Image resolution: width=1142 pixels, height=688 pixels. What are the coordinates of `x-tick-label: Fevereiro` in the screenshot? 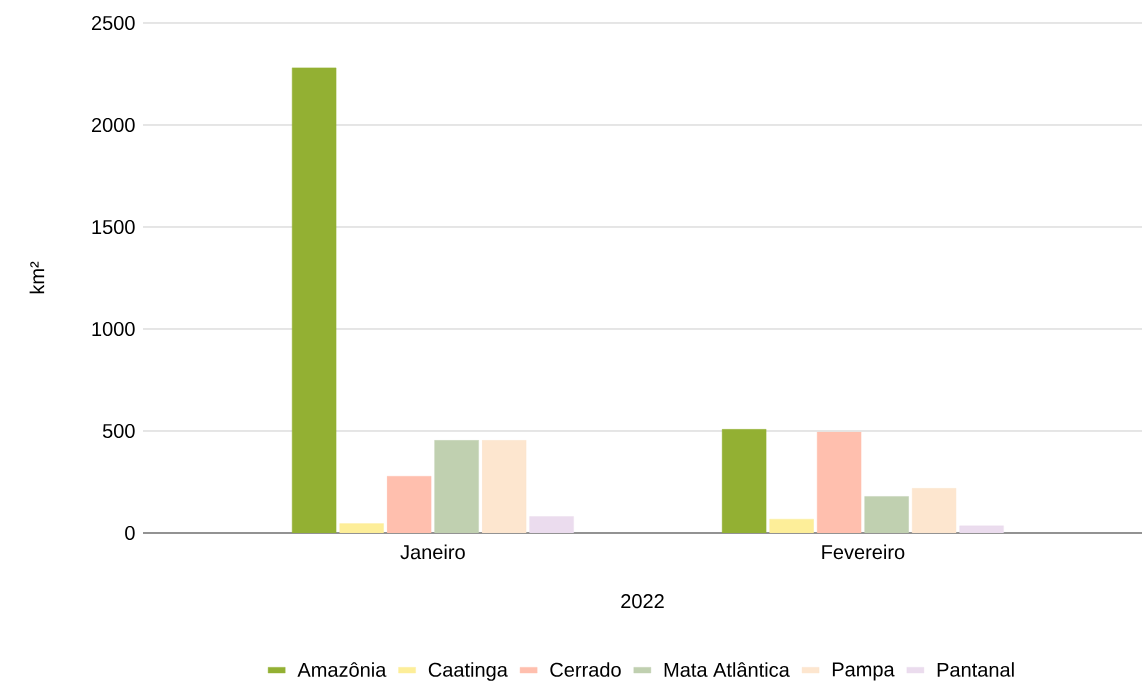 It's located at (863, 552).